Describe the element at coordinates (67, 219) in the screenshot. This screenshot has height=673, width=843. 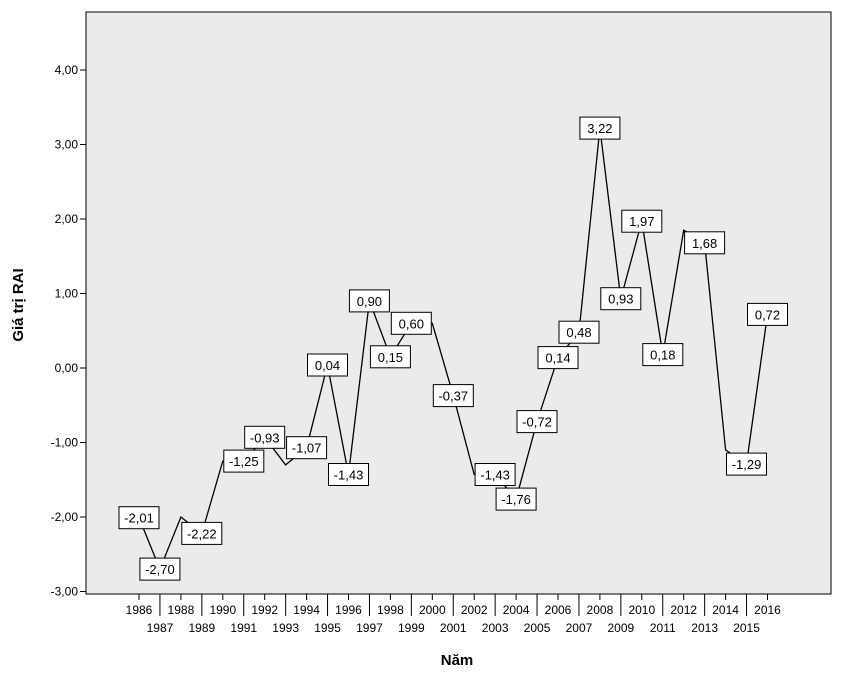
I see `y-tick-label: 2,00` at that location.